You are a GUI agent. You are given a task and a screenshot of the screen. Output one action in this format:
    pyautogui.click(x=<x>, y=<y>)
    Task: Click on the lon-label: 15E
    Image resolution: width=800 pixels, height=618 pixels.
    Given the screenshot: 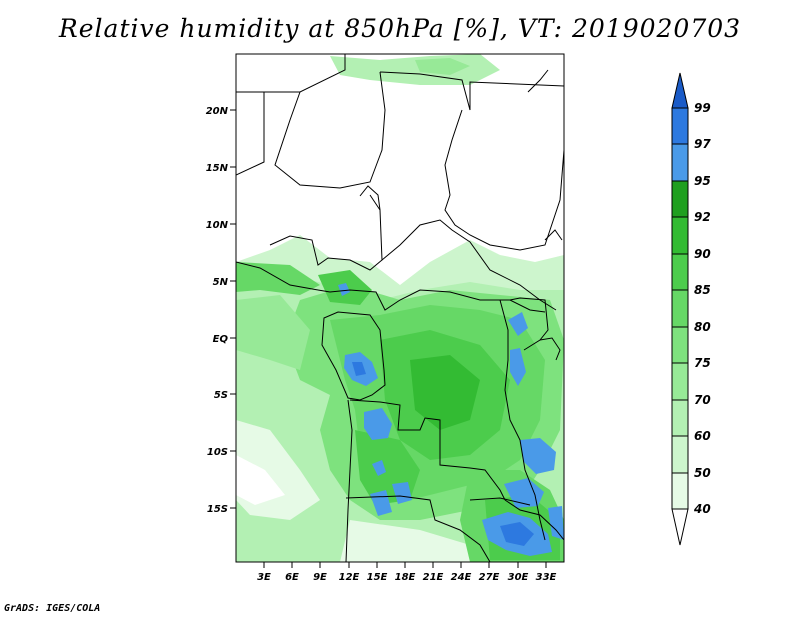 What is the action you would take?
    pyautogui.click(x=377, y=577)
    